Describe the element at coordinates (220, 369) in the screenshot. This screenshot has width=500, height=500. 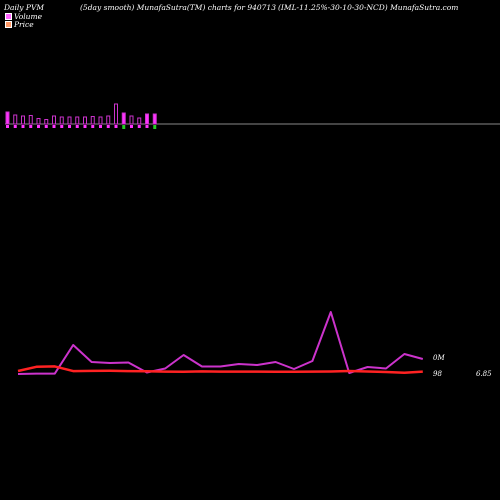
I see `price-series-line` at that location.